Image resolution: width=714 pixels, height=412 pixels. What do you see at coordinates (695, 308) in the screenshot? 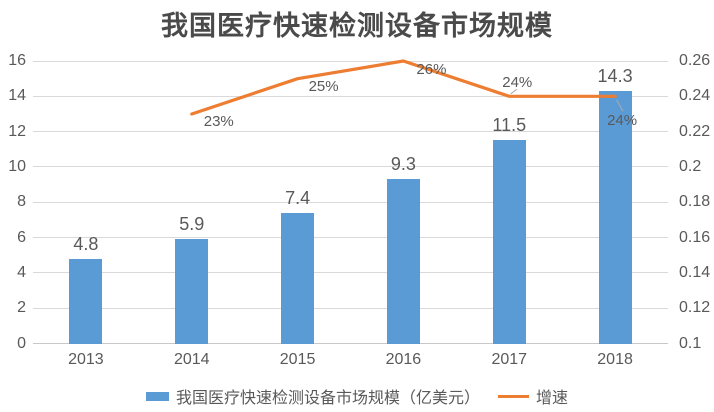
I see `y-axis-right-tick: 0.12` at bounding box center [695, 308].